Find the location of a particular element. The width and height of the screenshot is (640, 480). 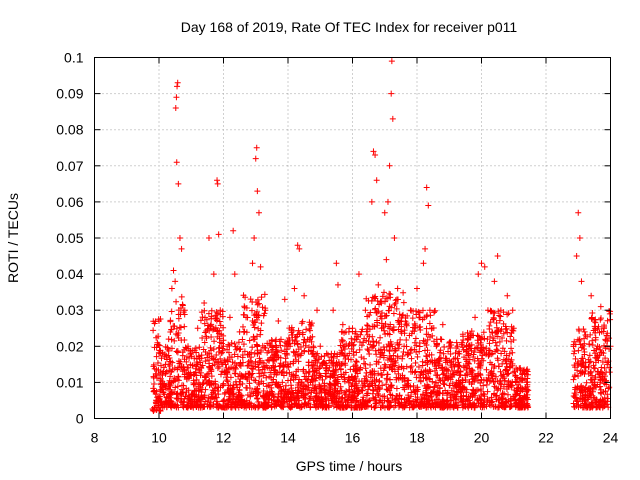

y-tick-label: 0.02 is located at coordinates (69, 346).